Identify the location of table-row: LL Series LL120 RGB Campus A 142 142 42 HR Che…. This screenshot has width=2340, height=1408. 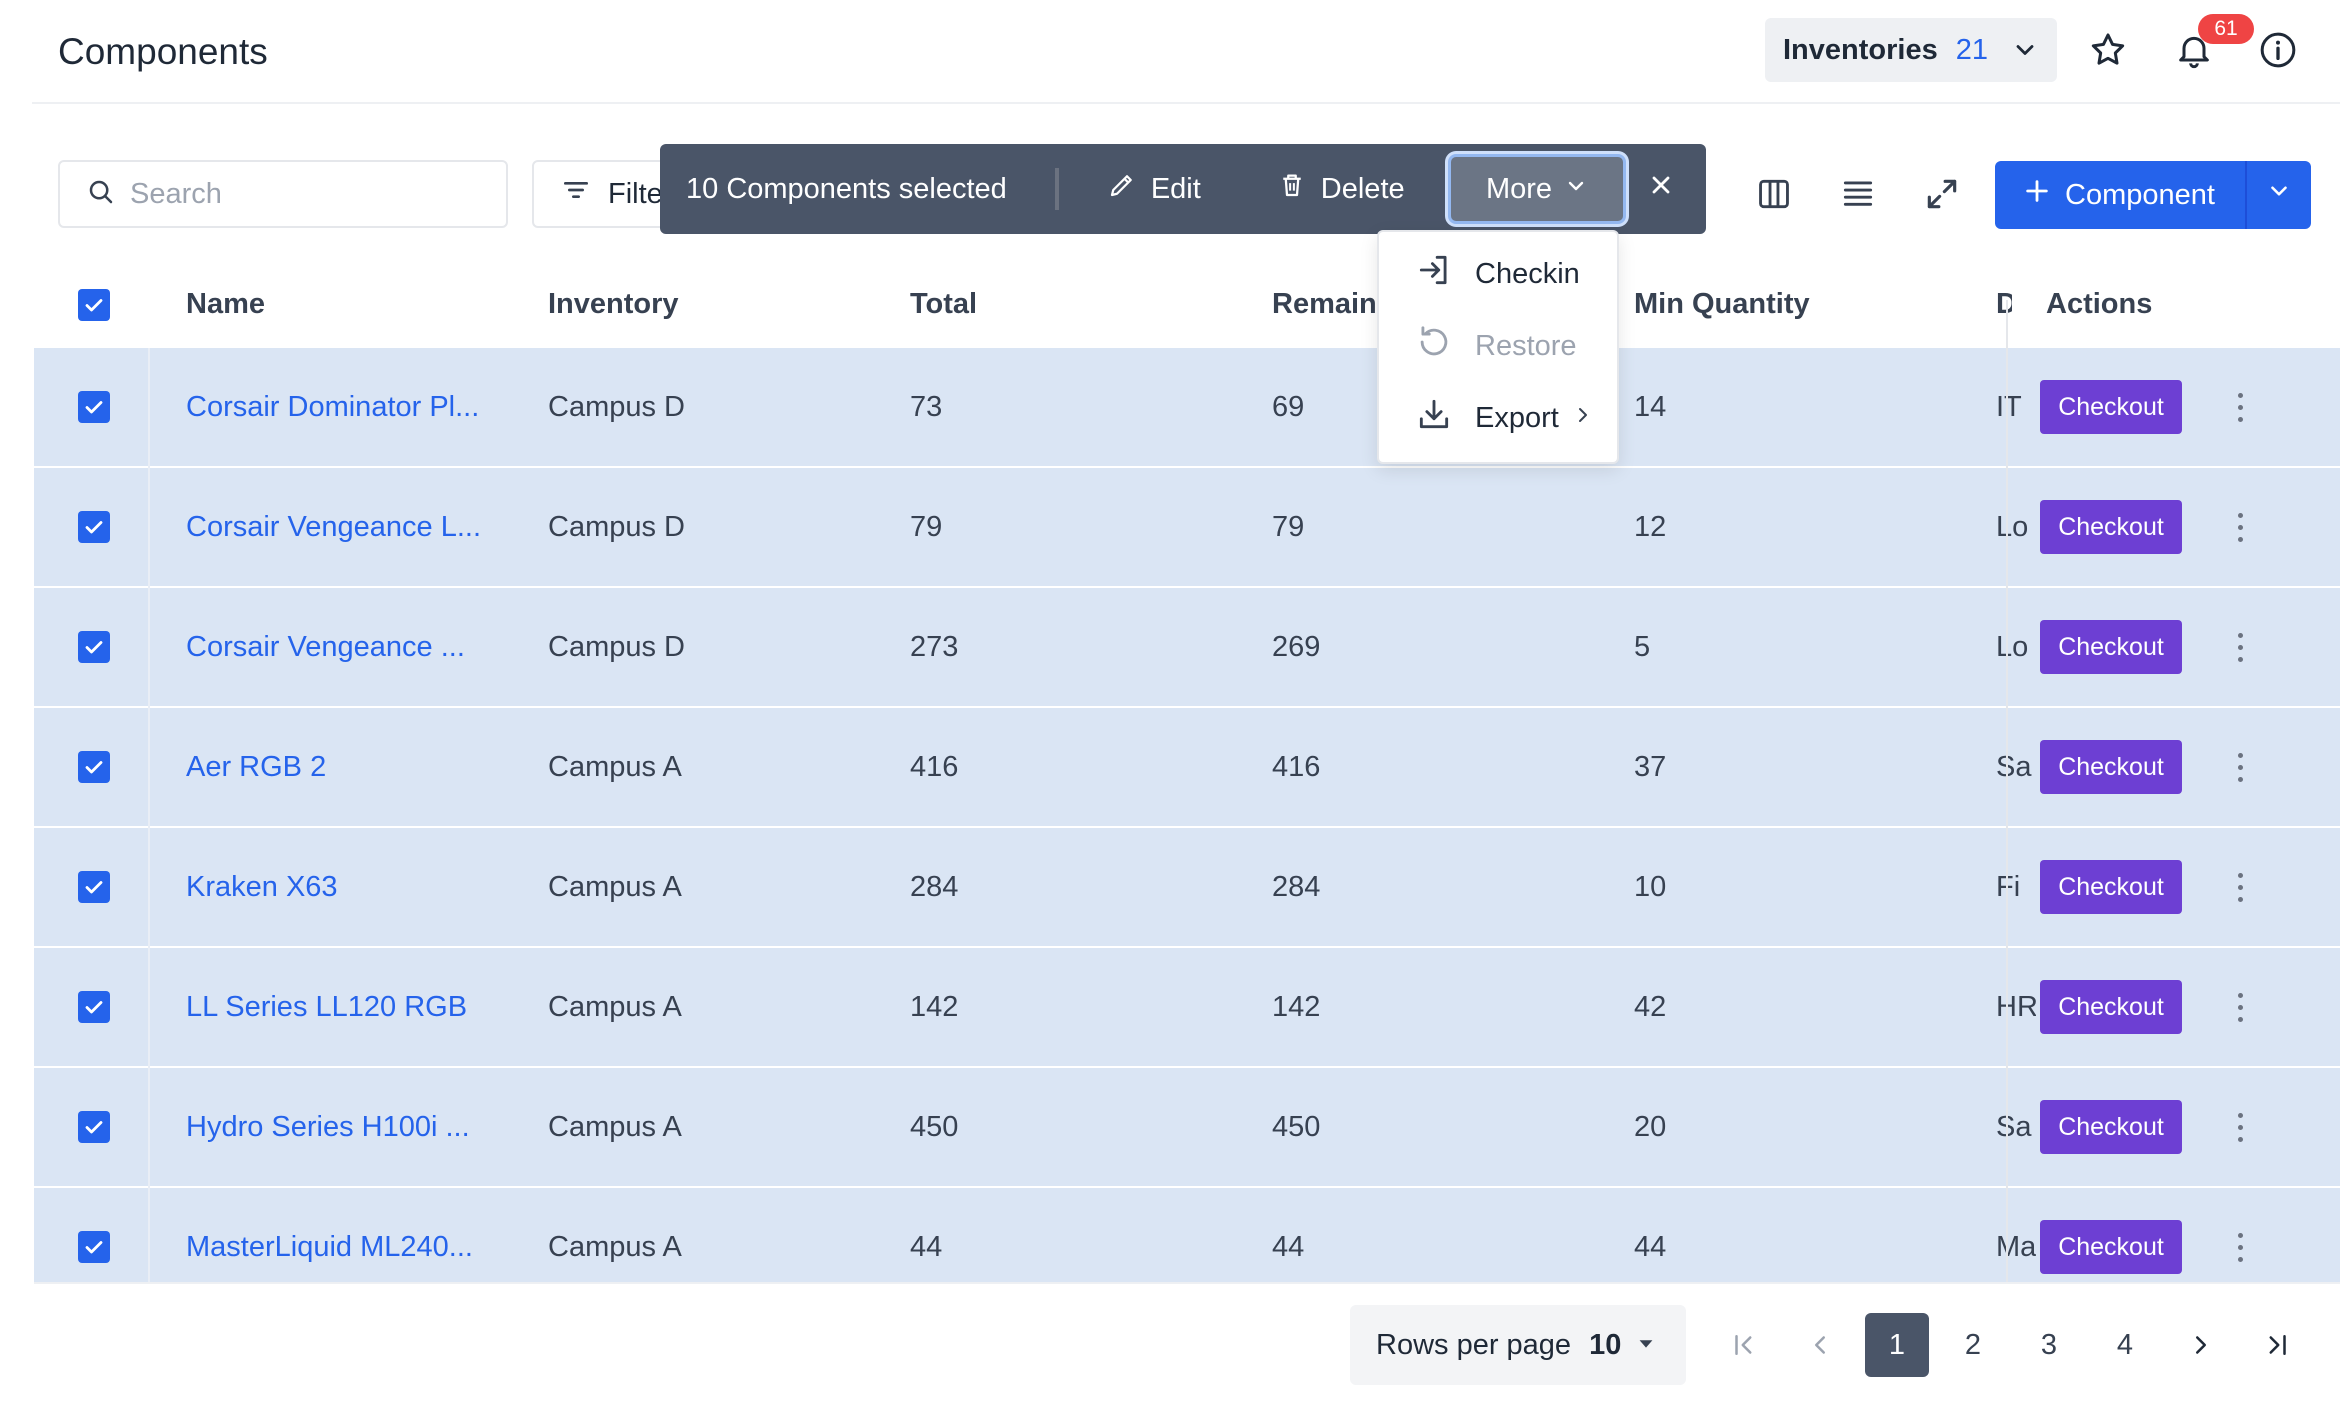
(1187, 1008).